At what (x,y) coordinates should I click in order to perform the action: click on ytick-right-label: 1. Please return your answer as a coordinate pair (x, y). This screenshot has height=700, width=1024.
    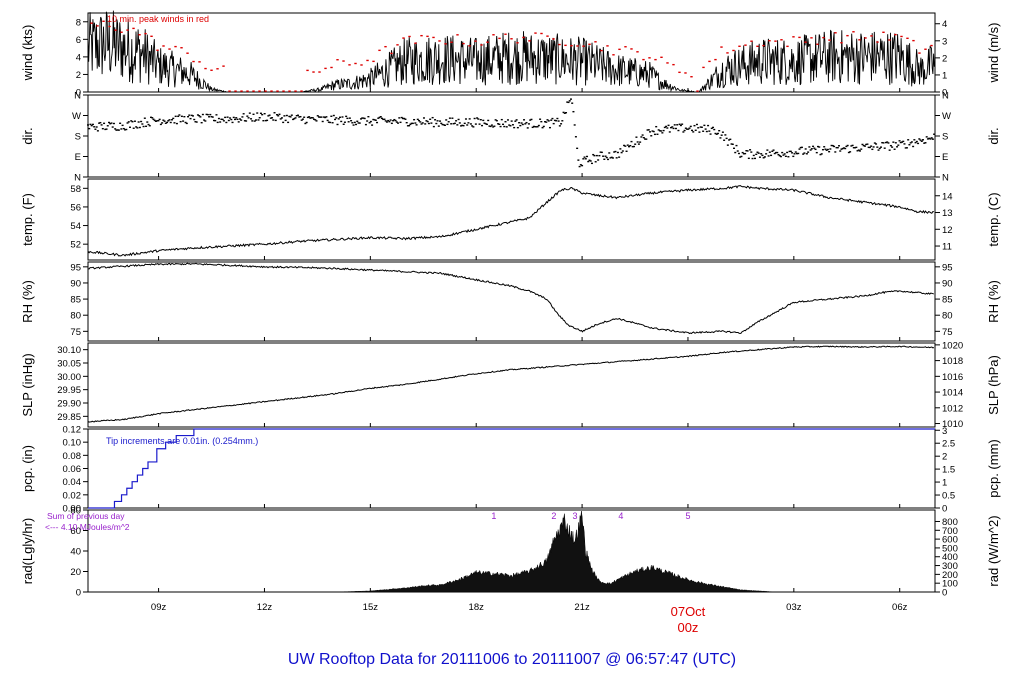
    Looking at the image, I should click on (944, 483).